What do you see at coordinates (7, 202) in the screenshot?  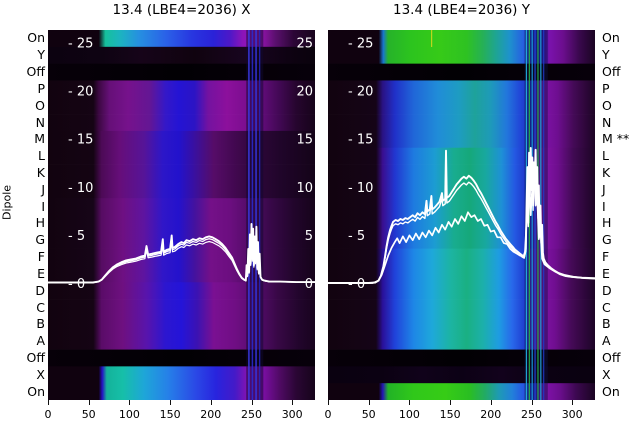 I see `ylabel-dipole: Dipole` at bounding box center [7, 202].